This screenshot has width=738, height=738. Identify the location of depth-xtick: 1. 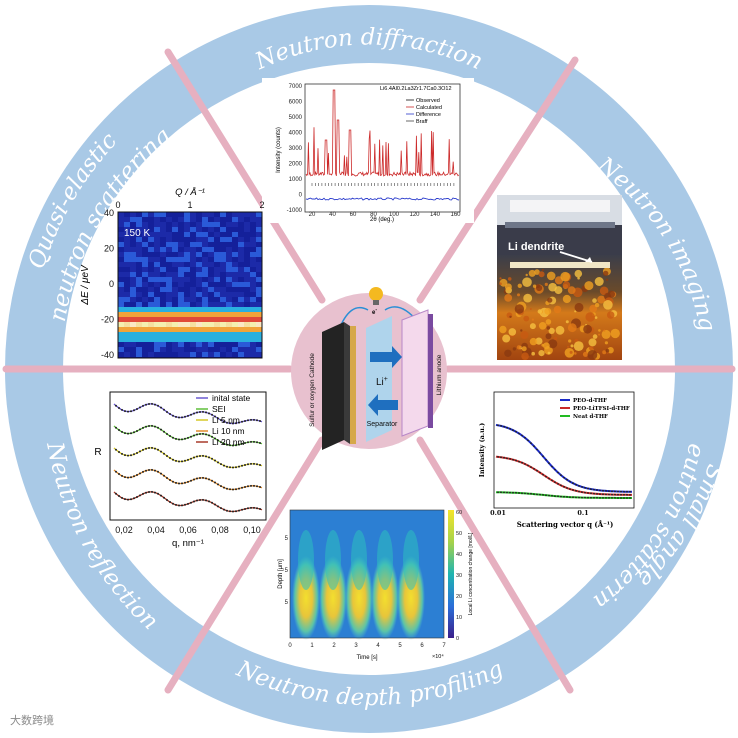
(312, 646).